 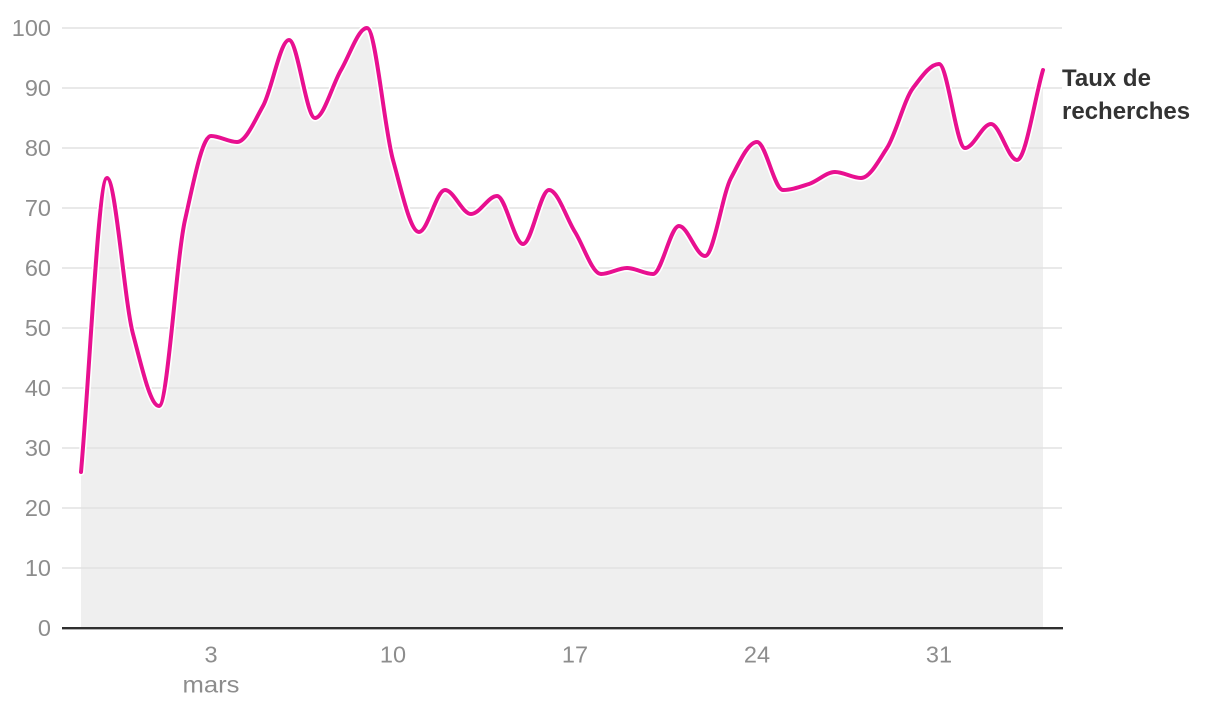 I want to click on svg-text: 90, so click(x=38, y=88).